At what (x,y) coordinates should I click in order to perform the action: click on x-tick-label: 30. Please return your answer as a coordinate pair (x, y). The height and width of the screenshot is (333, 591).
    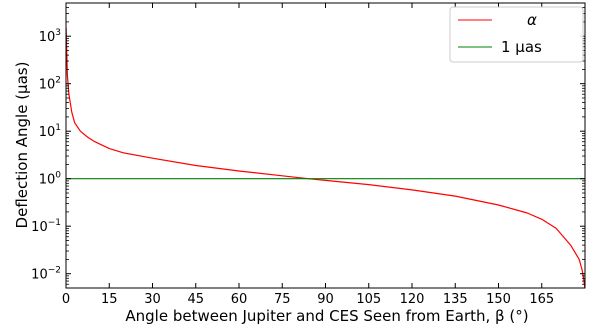
    Looking at the image, I should click on (152, 299).